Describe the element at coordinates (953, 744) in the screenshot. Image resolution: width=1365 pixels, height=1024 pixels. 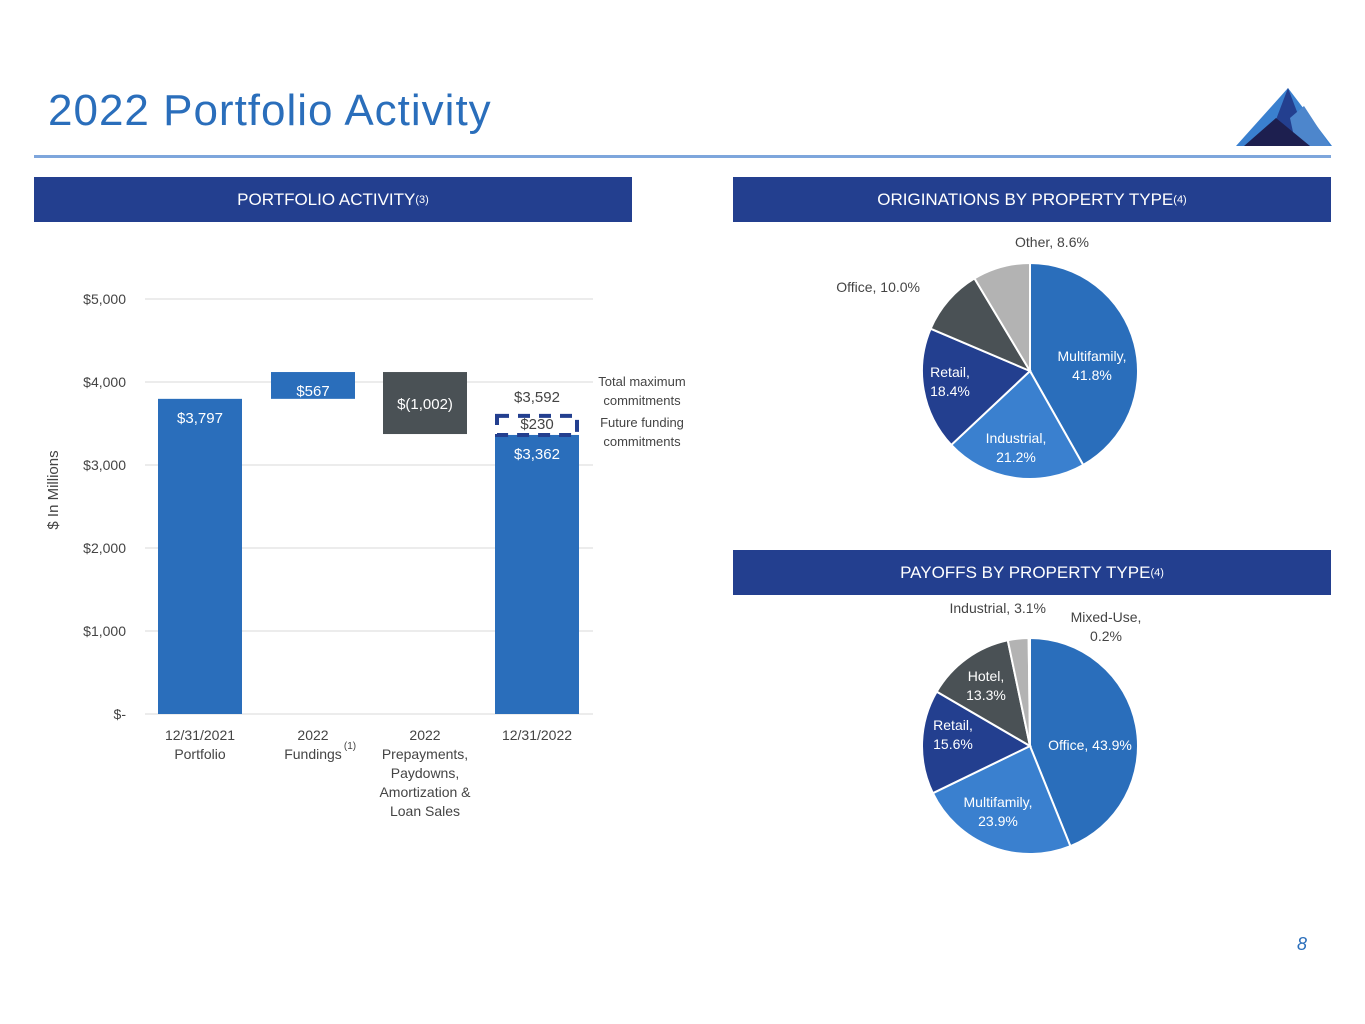
I see `slice-label: 15.6%` at that location.